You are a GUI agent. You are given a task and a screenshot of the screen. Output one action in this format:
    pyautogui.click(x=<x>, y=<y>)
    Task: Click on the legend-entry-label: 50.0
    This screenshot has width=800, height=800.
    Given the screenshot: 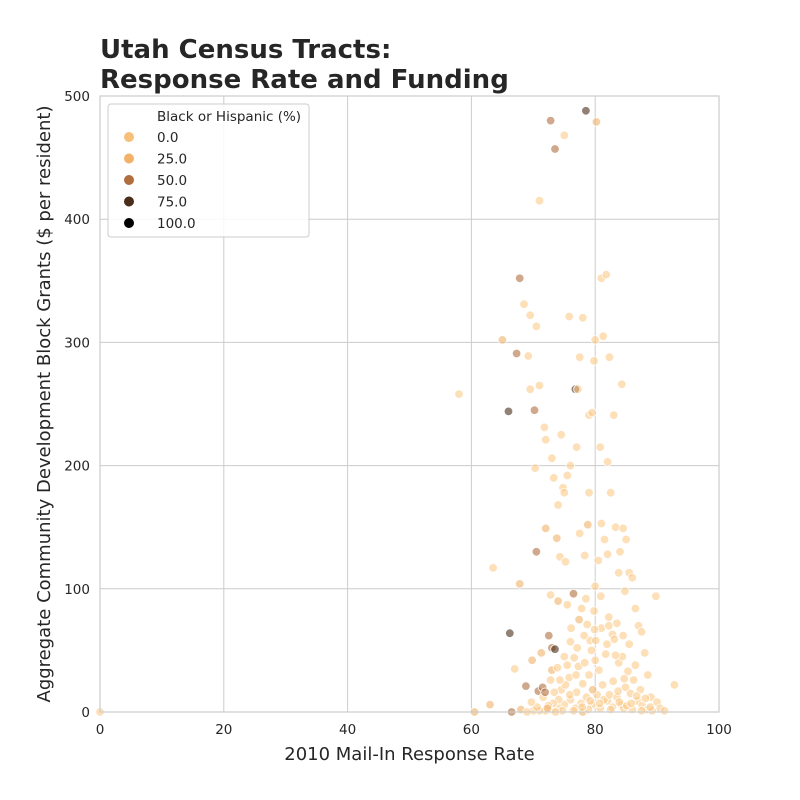 What is the action you would take?
    pyautogui.click(x=172, y=181)
    